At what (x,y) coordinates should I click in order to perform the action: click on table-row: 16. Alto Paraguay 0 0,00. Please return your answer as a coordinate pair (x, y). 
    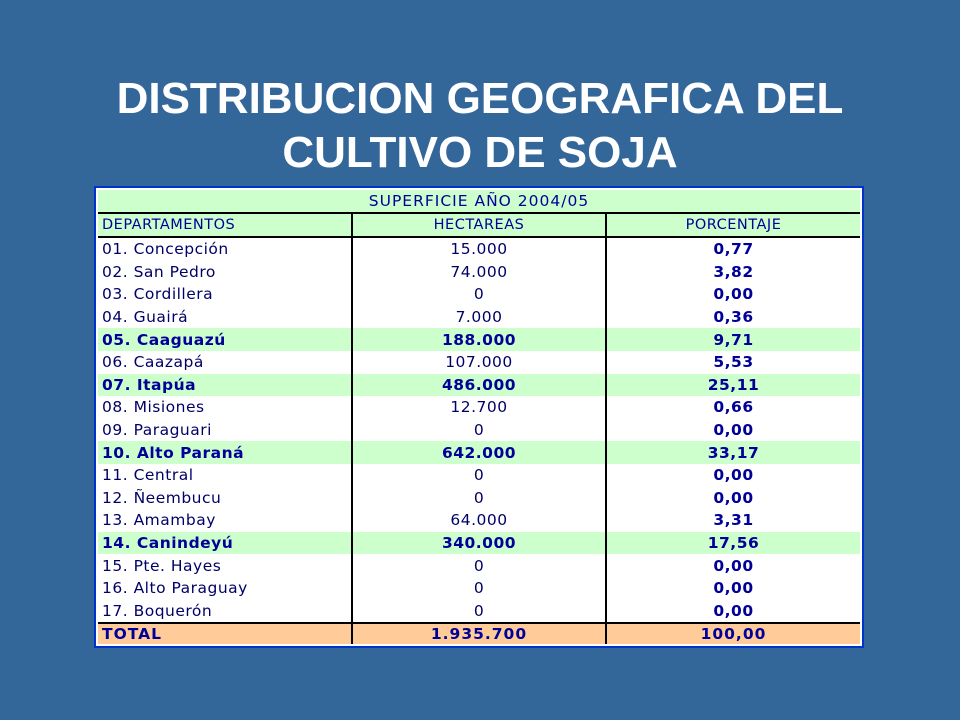
    Looking at the image, I should click on (479, 588).